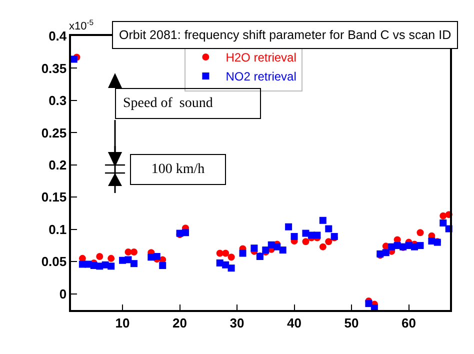 Image resolution: width=474 pixels, height=354 pixels. I want to click on annotation: 100 km/h, so click(178, 169).